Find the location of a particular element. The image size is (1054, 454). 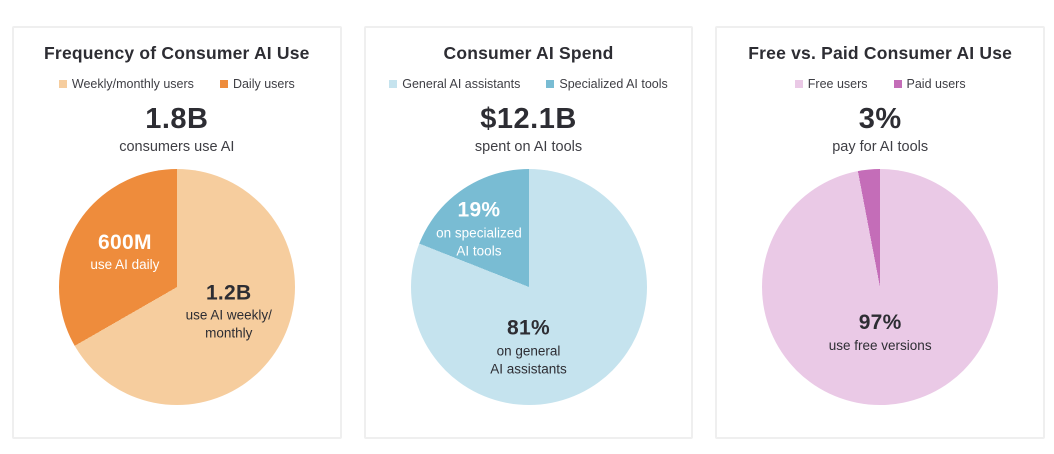

legend-item-specialized-ai-tools: Specialized AI tools is located at coordinates (607, 84).